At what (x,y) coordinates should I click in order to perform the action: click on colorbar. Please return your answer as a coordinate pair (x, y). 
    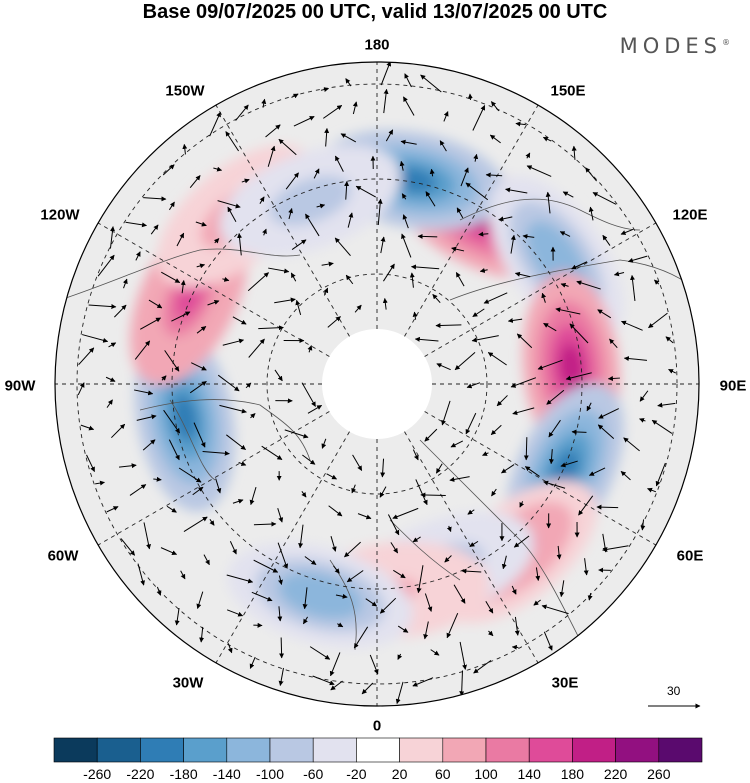
    Looking at the image, I should click on (378, 750).